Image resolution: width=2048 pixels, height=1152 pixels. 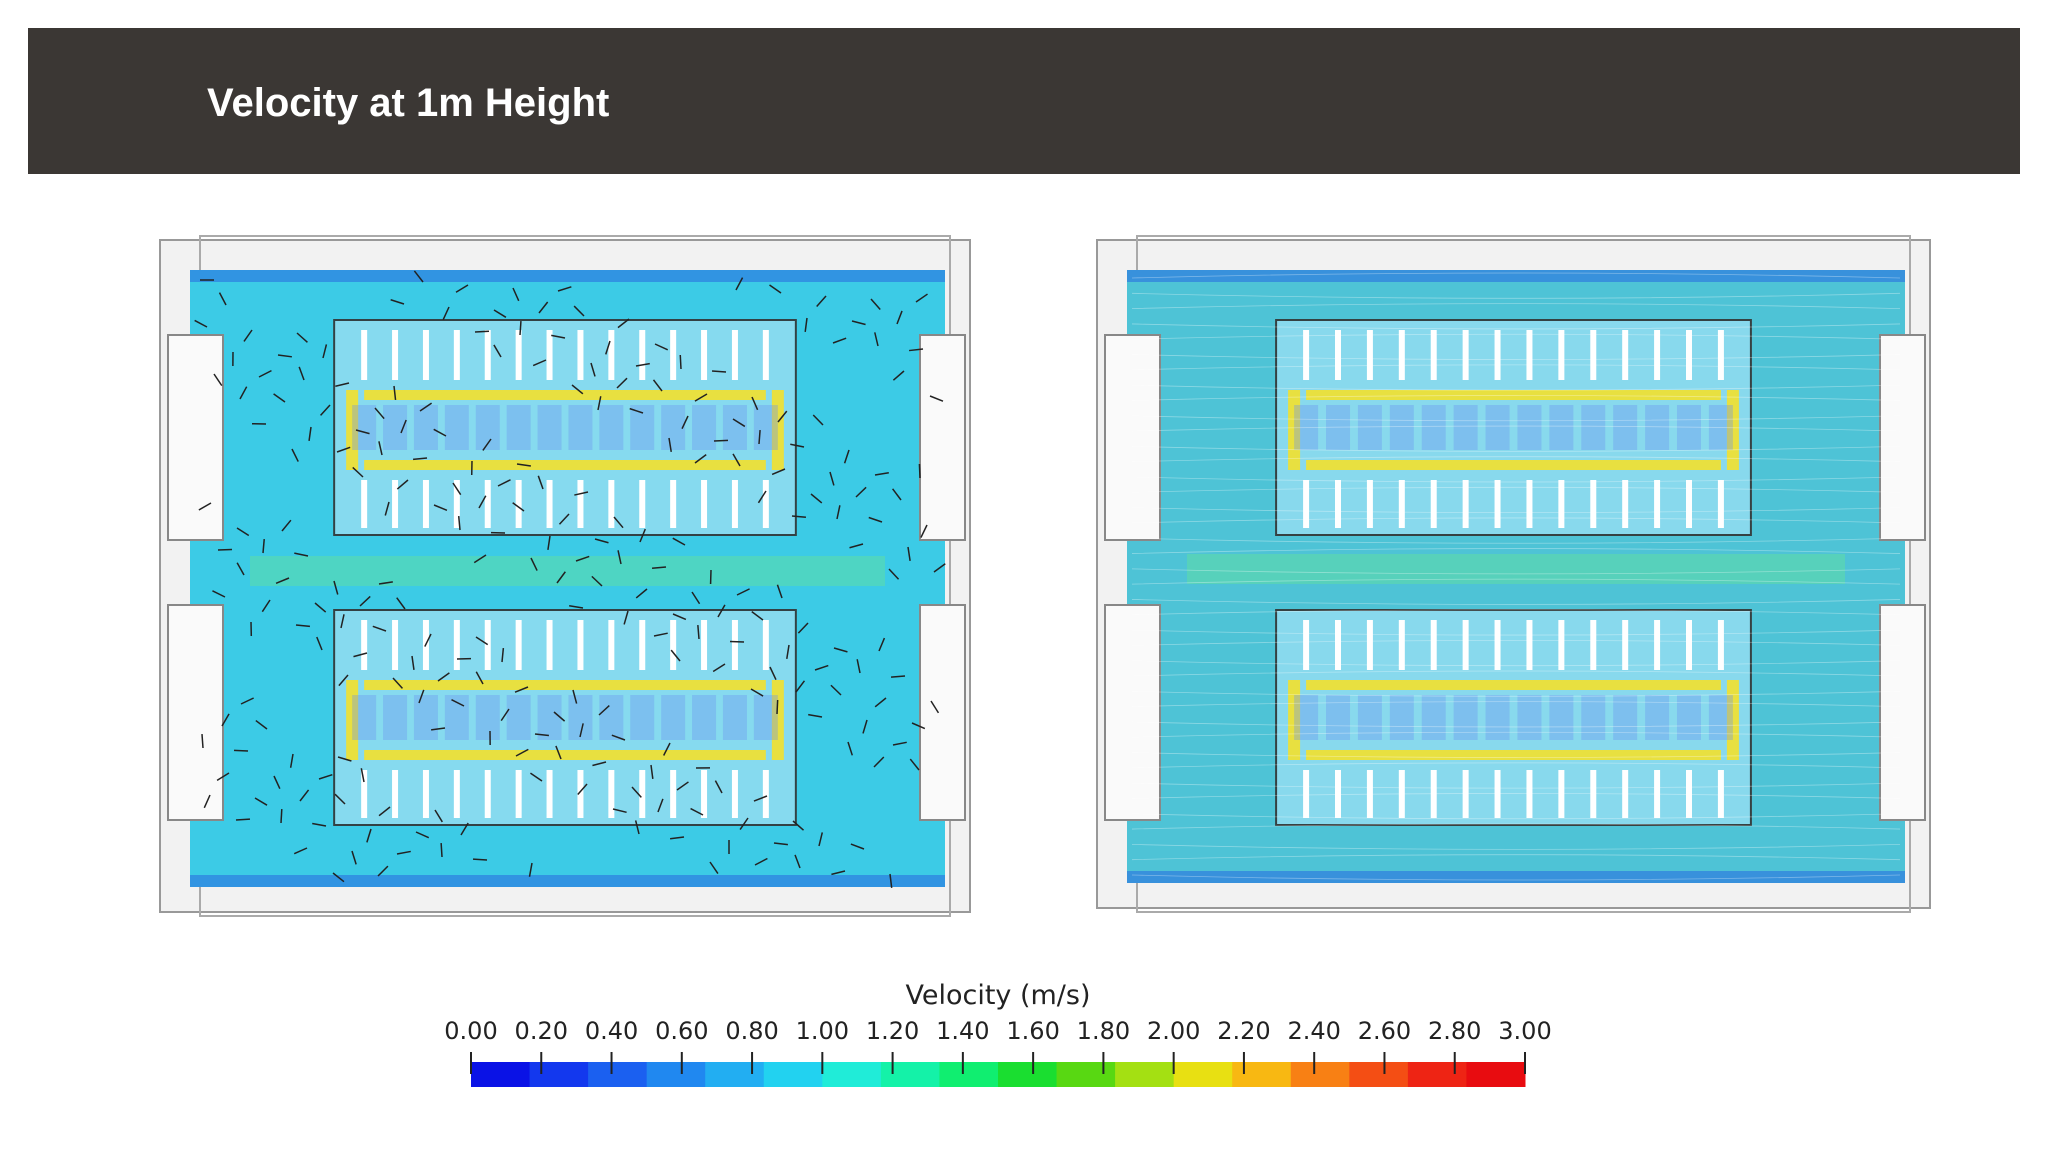 I want to click on colorbar-tick-label: 3.00, so click(x=1524, y=1031).